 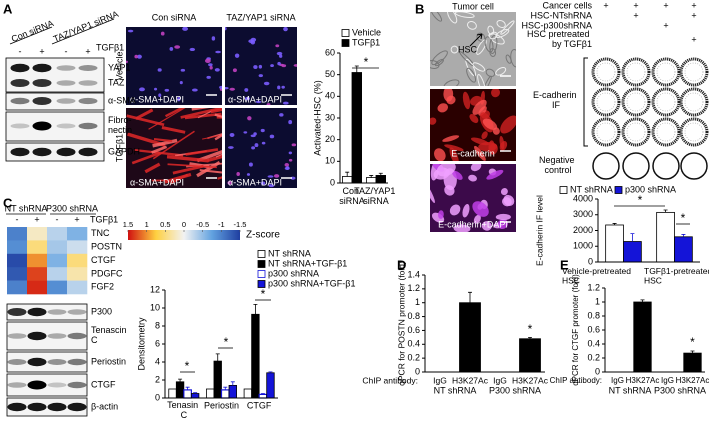 I want to click on image-caption: E-cadherin+DAPI, so click(x=473, y=224).